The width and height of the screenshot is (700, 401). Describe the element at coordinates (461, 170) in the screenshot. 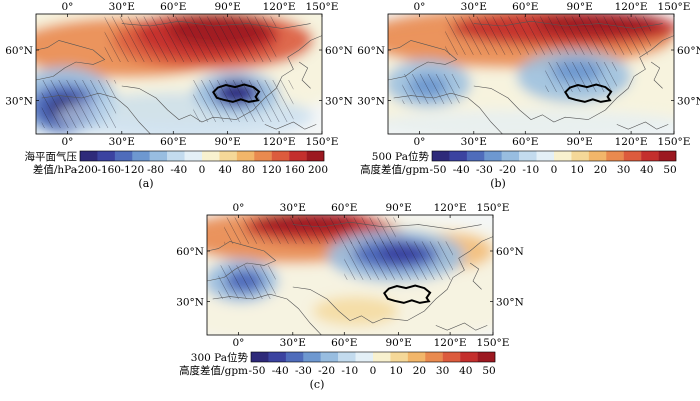

I see `colorbar-tick-label: -40` at that location.